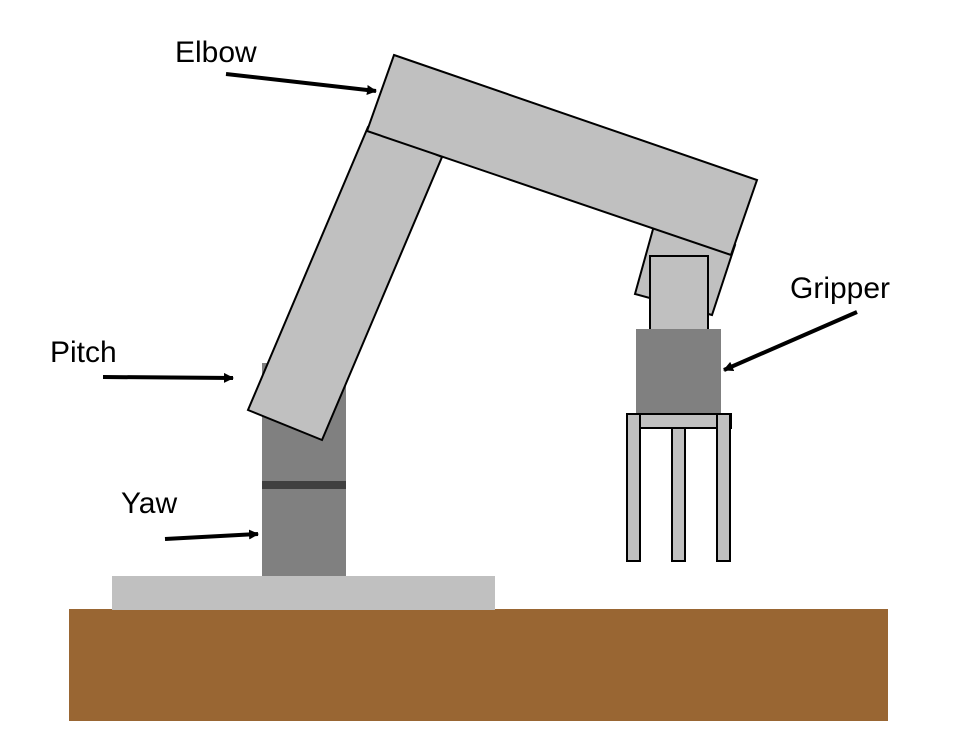 This screenshot has height=741, width=971. I want to click on yaw-arrow, so click(211, 535).